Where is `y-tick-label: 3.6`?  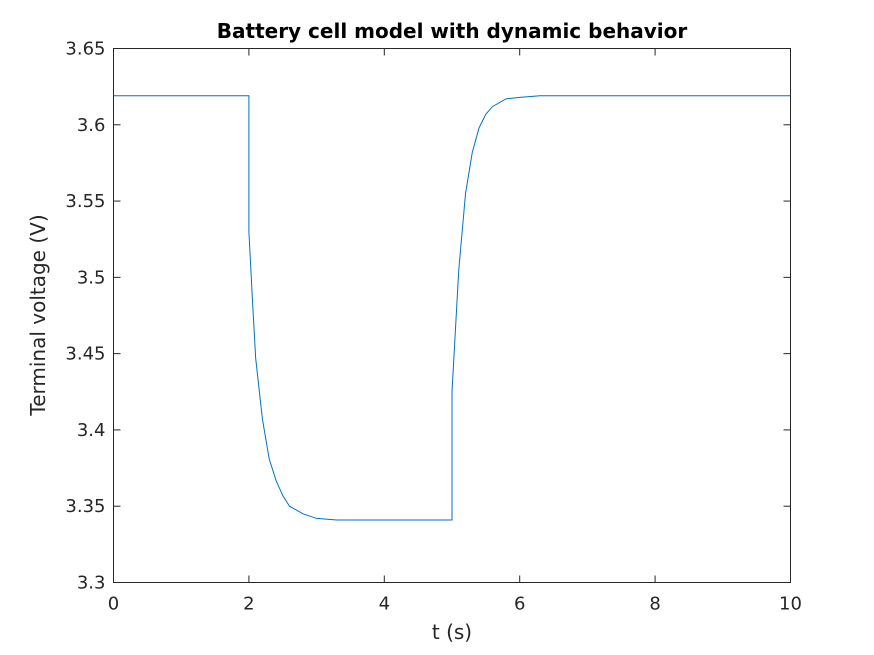
y-tick-label: 3.6 is located at coordinates (91, 125).